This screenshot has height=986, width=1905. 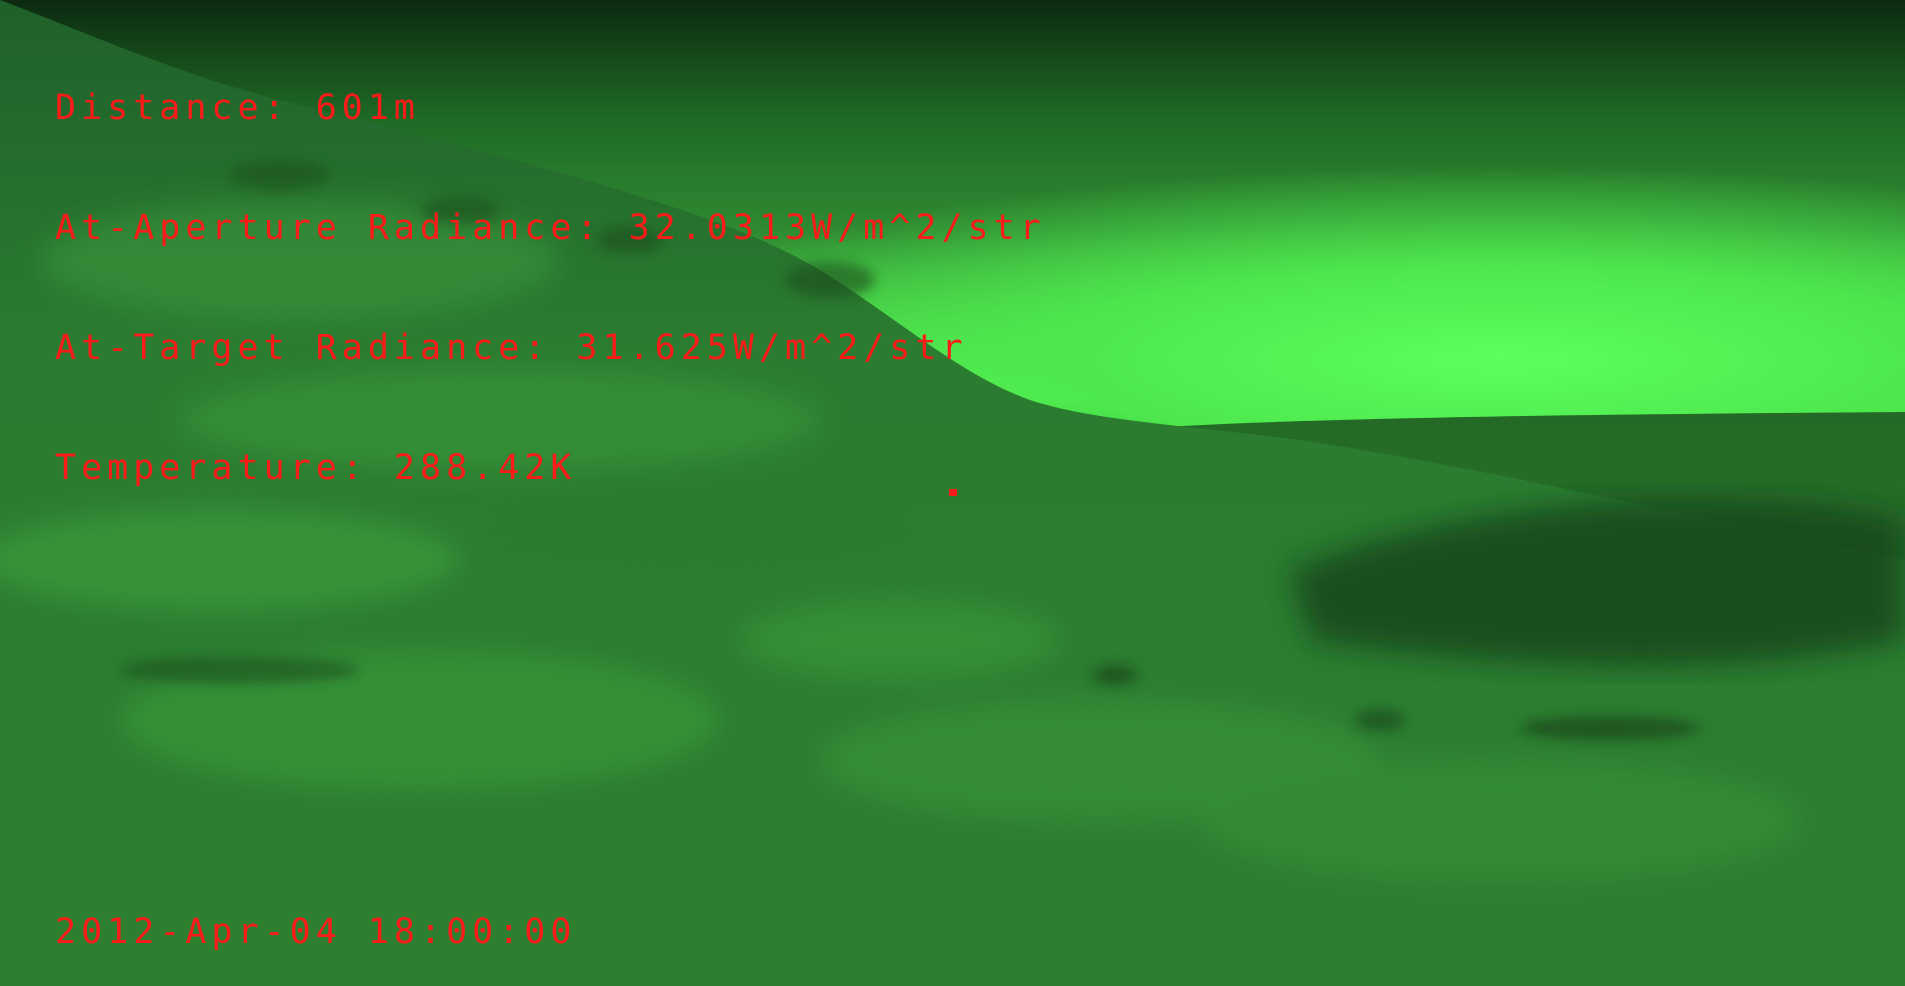 I want to click on distance-readout: Distance: 601m, so click(x=238, y=108).